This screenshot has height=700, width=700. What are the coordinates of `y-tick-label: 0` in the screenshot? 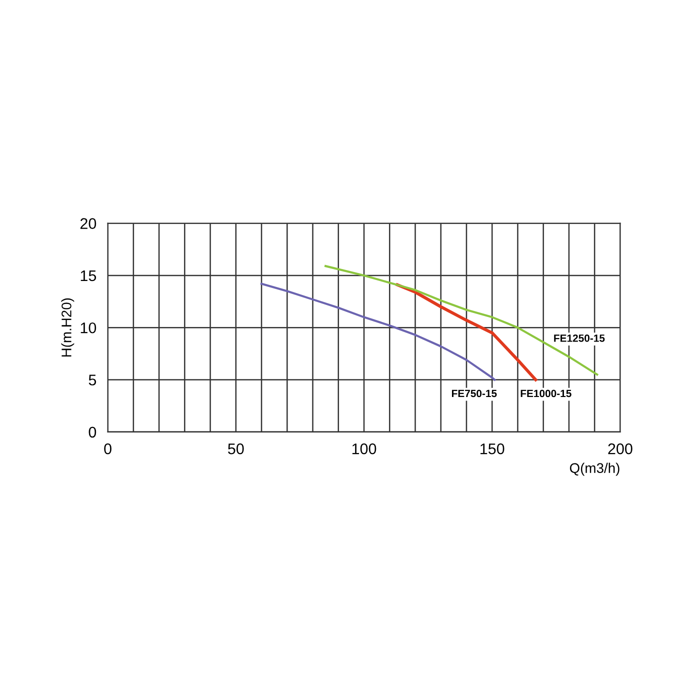 It's located at (92, 432).